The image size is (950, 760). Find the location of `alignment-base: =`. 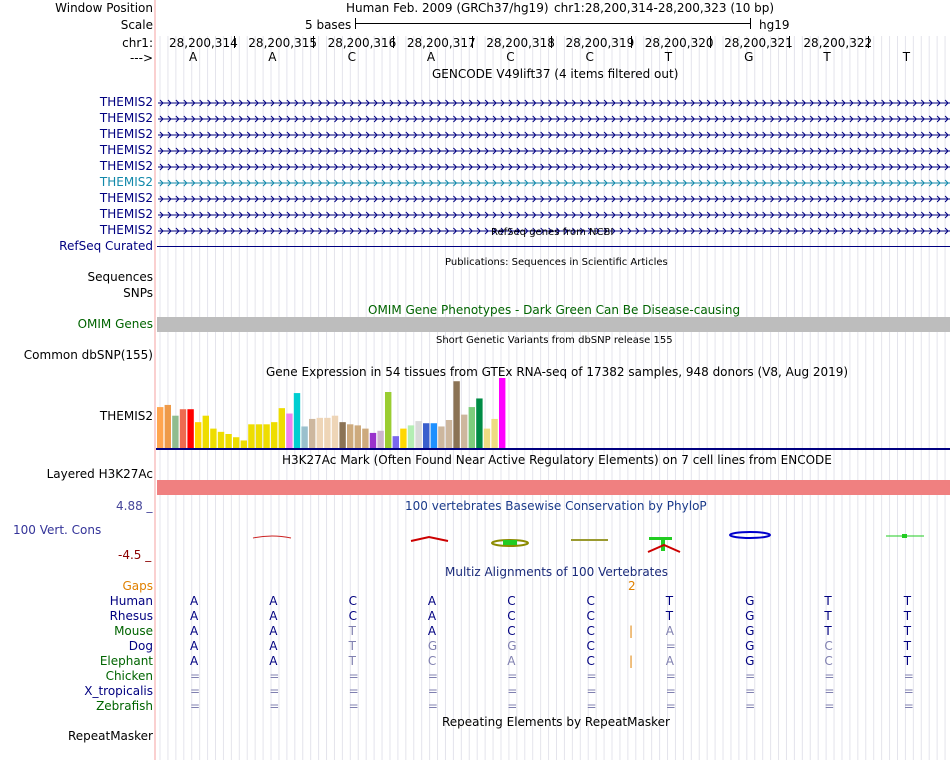

alignment-base: = is located at coordinates (750, 706).